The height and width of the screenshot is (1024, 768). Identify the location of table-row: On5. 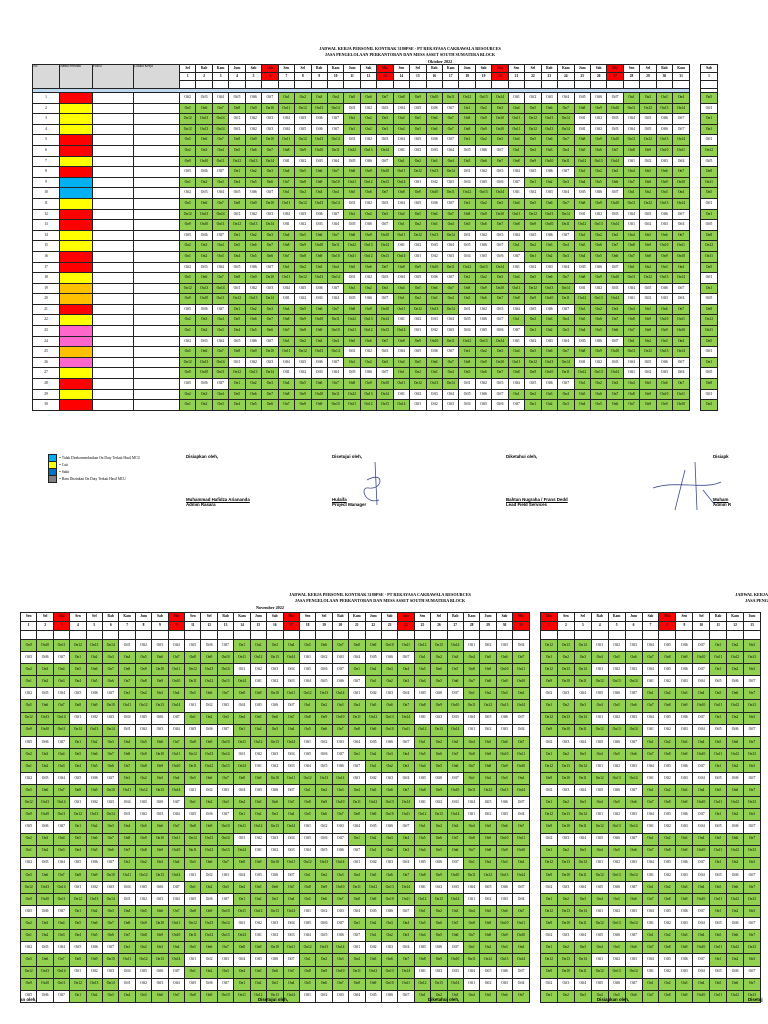
(709, 267).